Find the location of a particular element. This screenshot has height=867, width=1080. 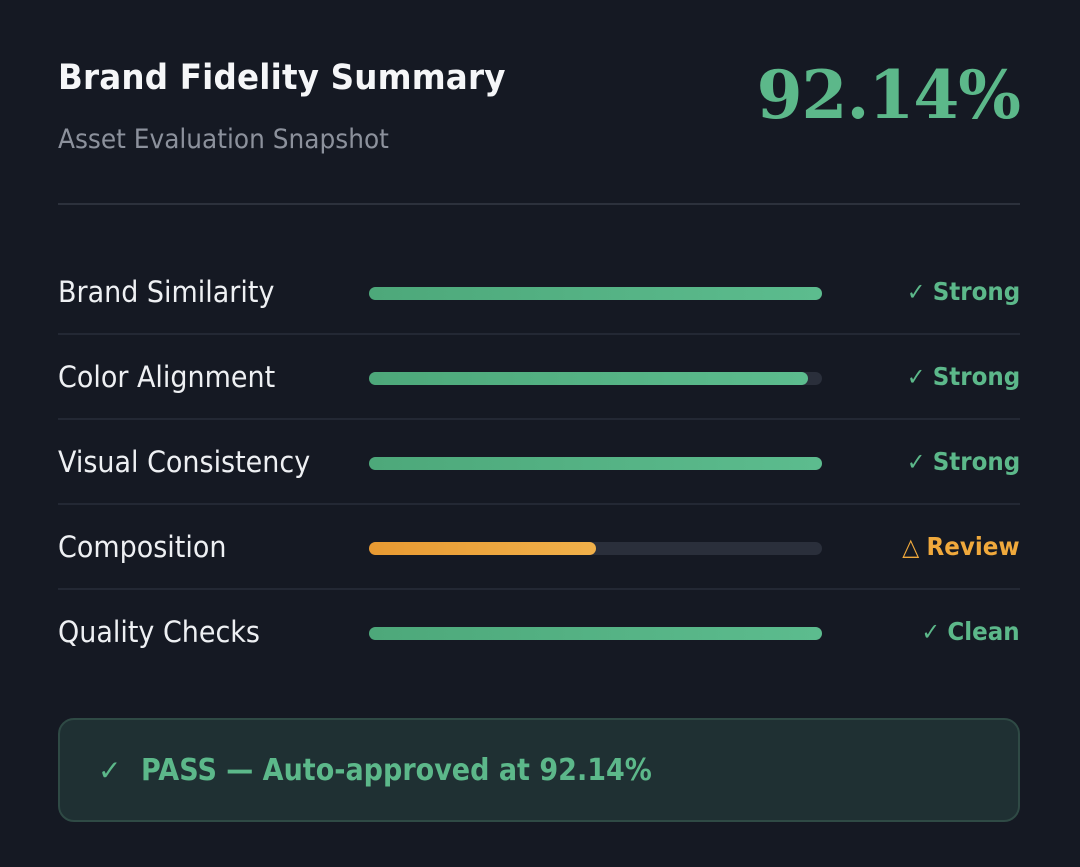

overall-score: 92.14% is located at coordinates (888, 95).